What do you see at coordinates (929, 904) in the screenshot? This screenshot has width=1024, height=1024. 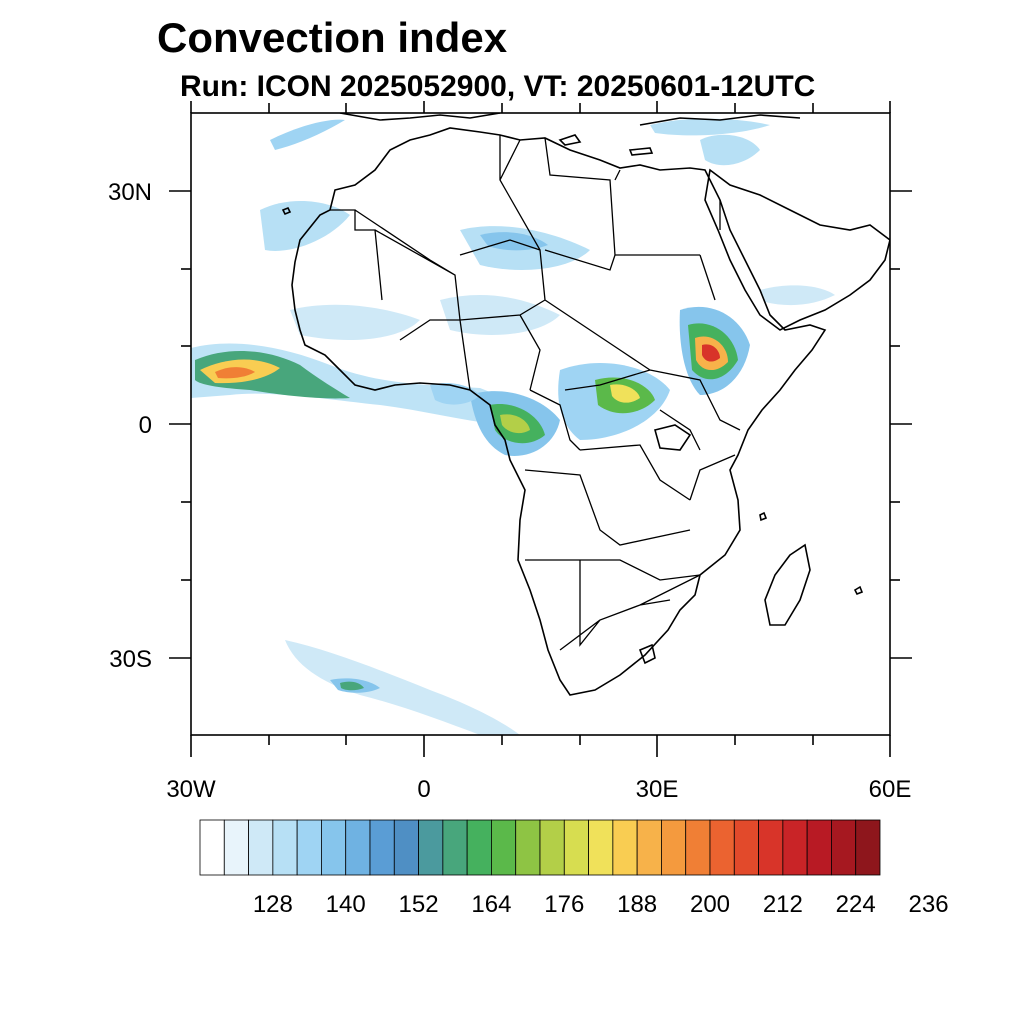 I see `colorbar-label: 236` at bounding box center [929, 904].